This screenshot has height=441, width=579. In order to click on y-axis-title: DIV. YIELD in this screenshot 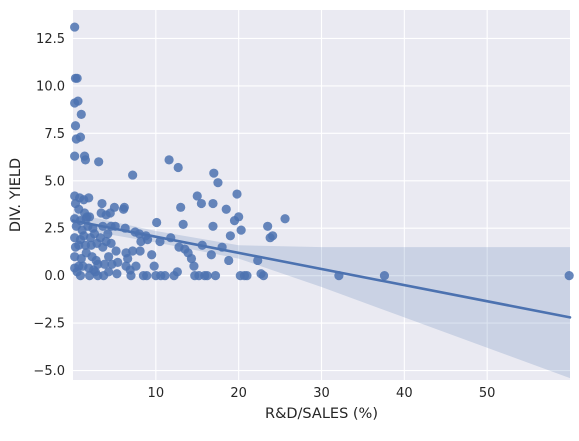, I will do `click(16, 195)`.